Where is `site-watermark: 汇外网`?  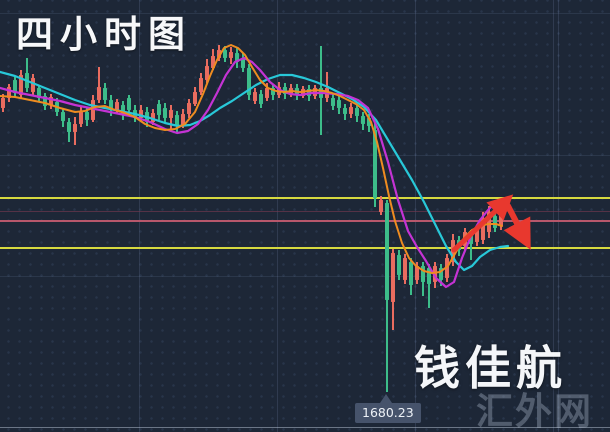
site-watermark: 汇外网 is located at coordinates (534, 410).